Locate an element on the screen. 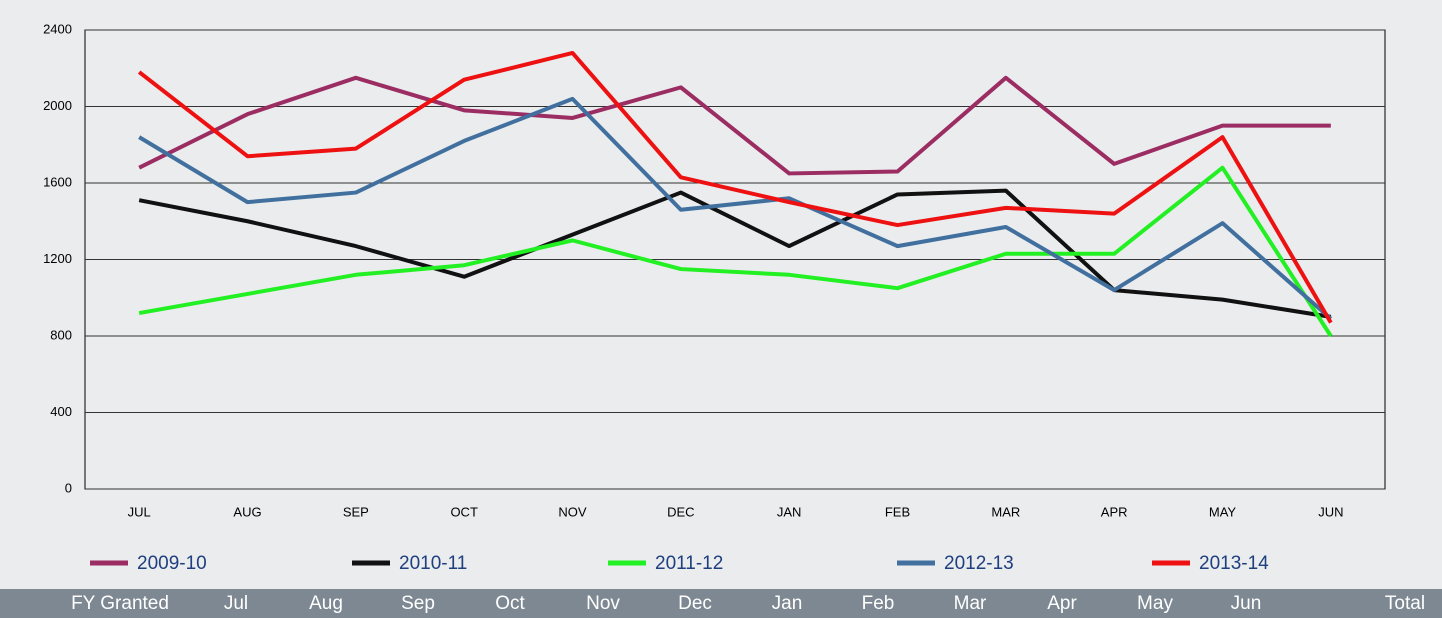 The image size is (1442, 618). x-tick-label: SEP is located at coordinates (356, 511).